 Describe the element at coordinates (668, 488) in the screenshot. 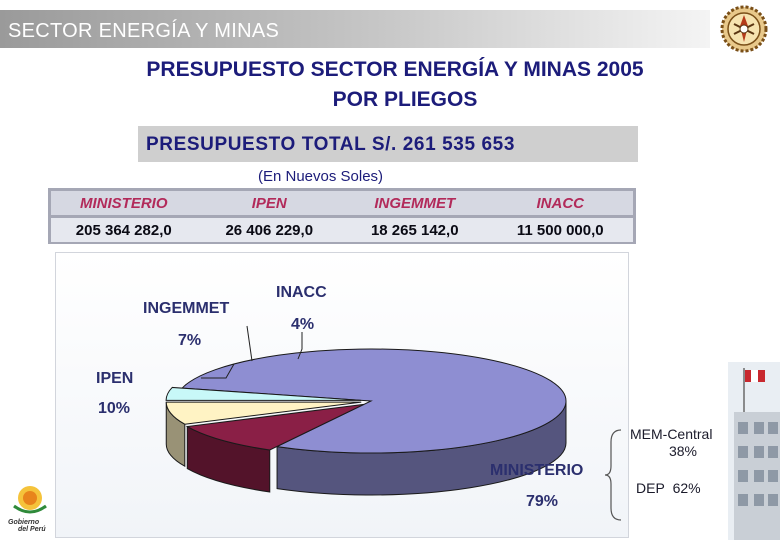

I see `dep-breakdown: DEP 62%` at that location.